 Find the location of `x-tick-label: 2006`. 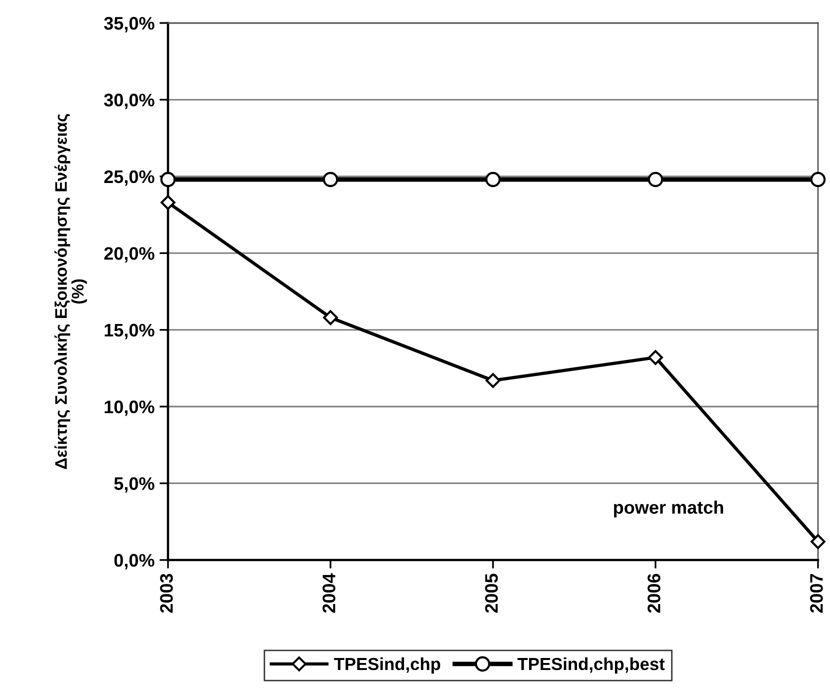

x-tick-label: 2006 is located at coordinates (654, 593).